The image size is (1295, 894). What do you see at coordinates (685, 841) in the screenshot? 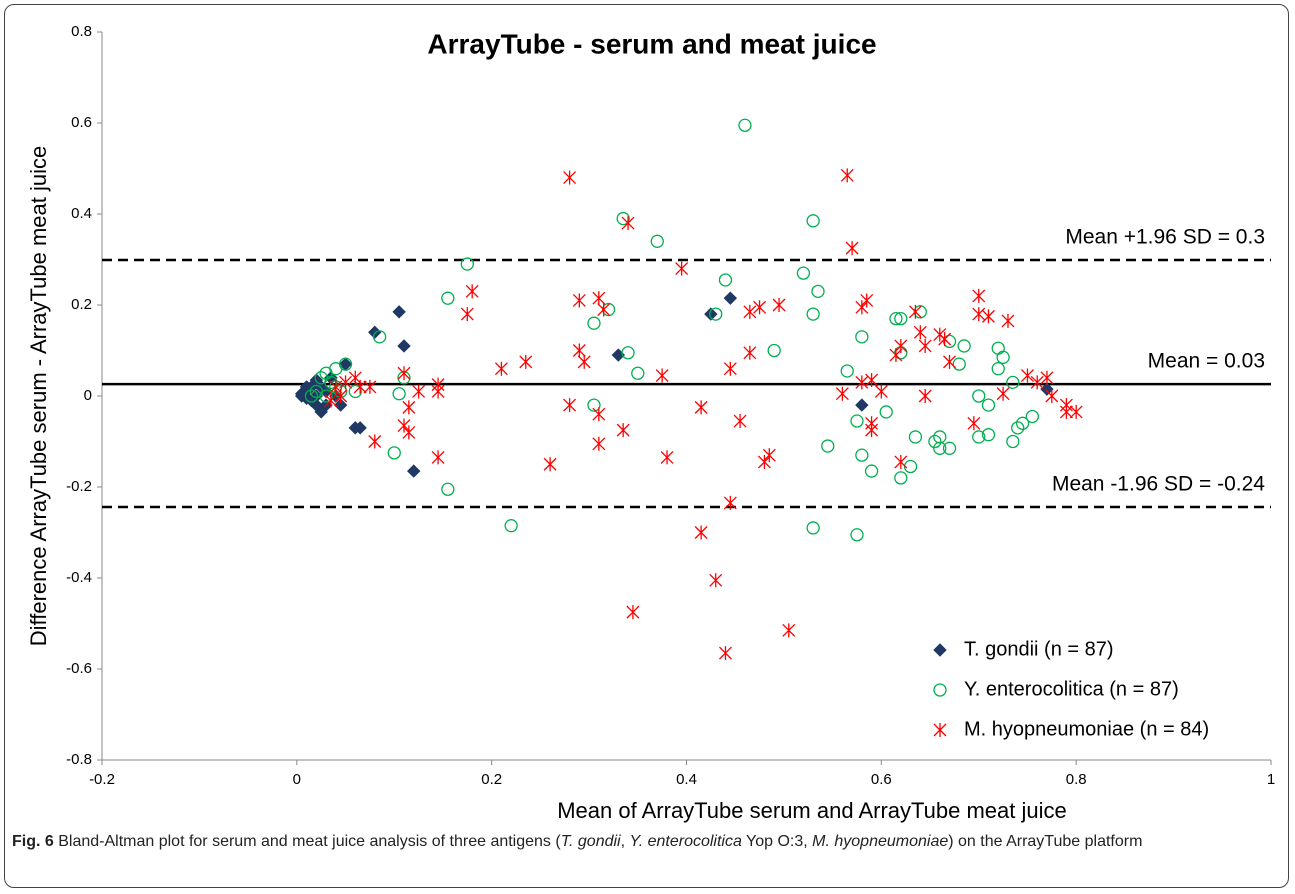
I see `caption-text: Y. enterocolitica` at bounding box center [685, 841].